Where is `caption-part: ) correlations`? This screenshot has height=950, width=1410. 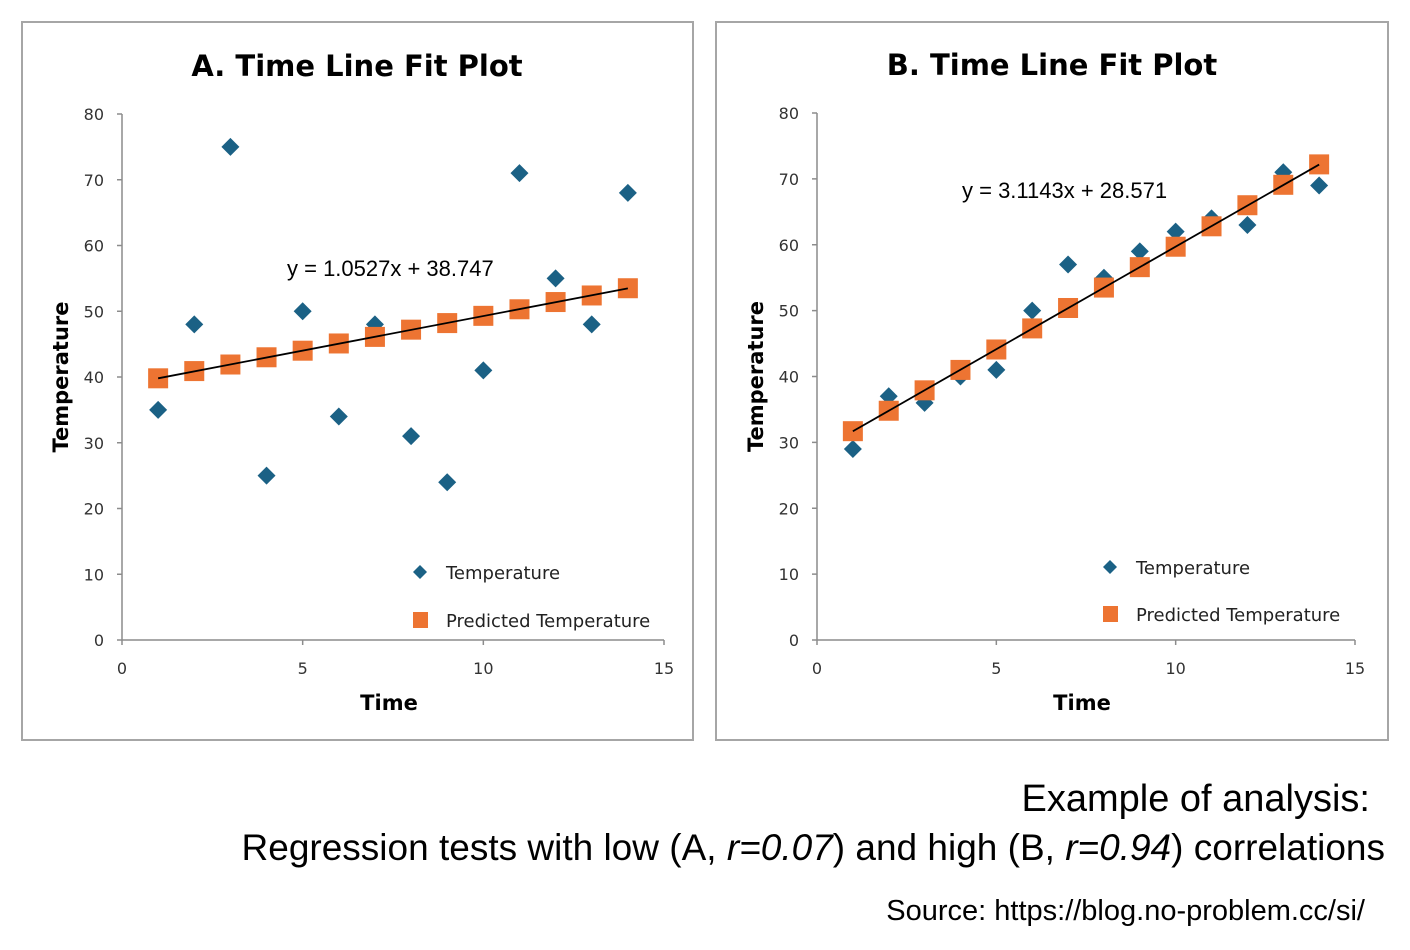
caption-part: ) correlations is located at coordinates (1278, 847).